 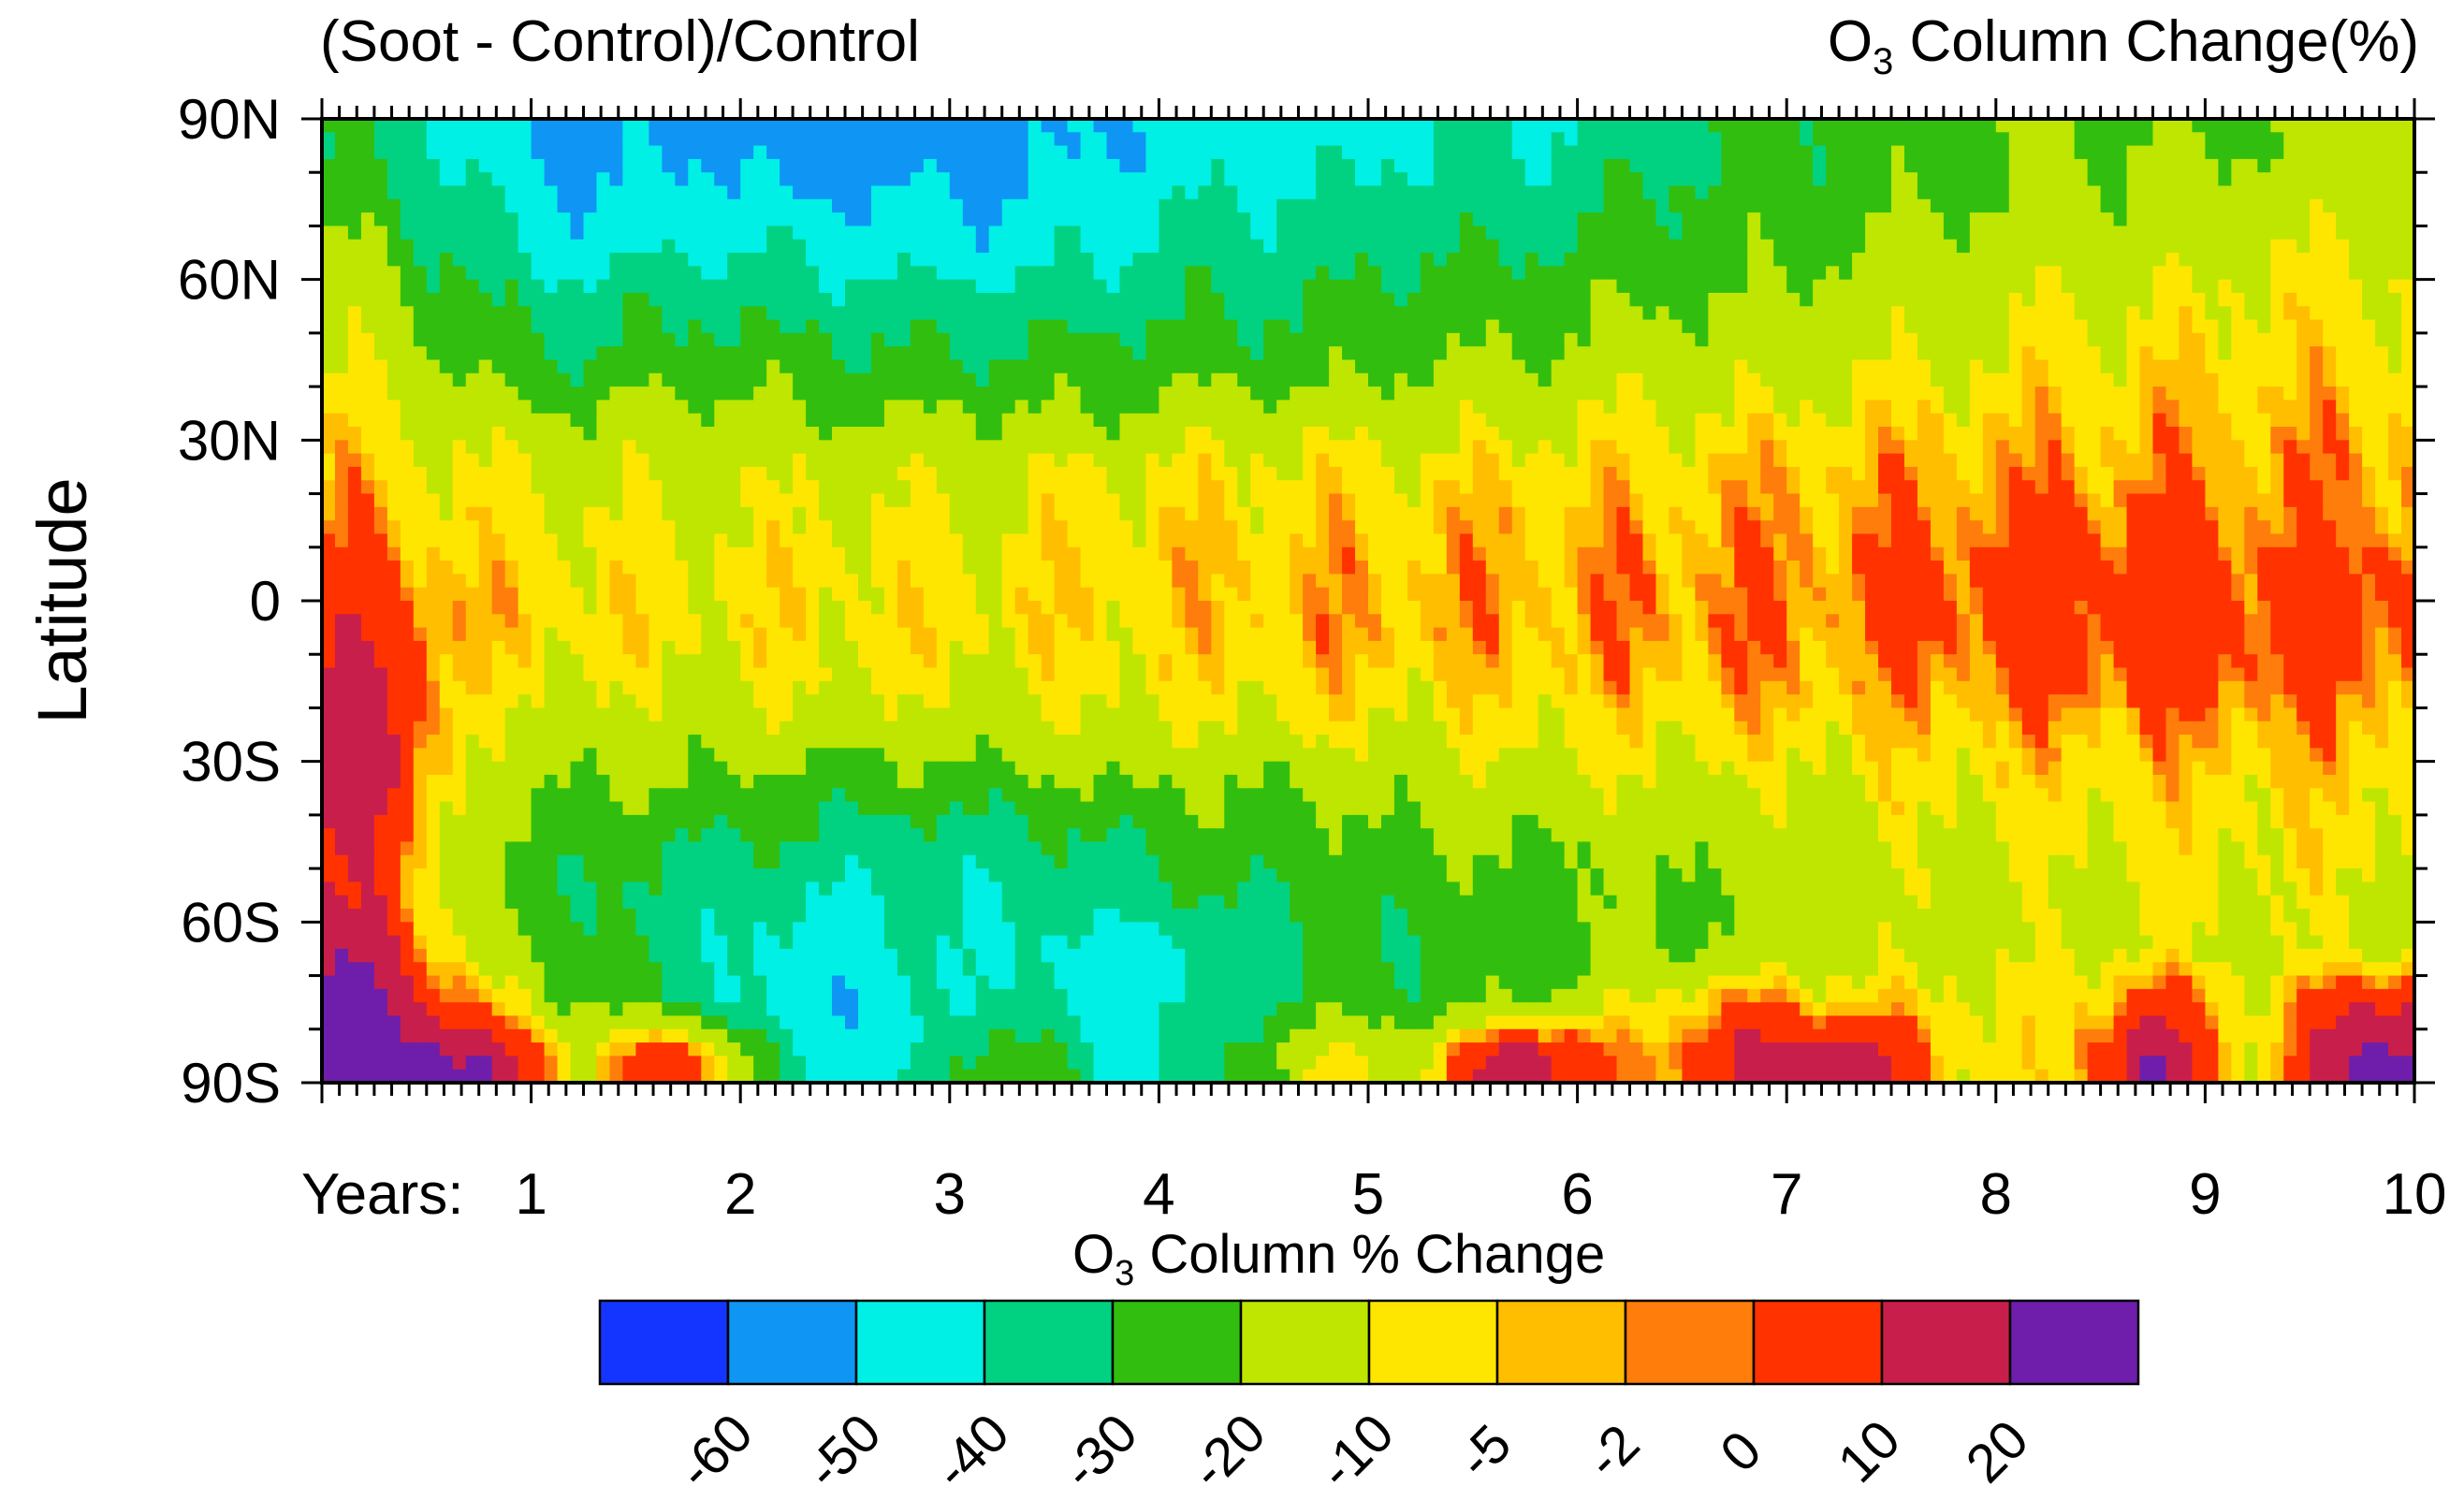 I want to click on title-right-main: O, so click(x=1850, y=41).